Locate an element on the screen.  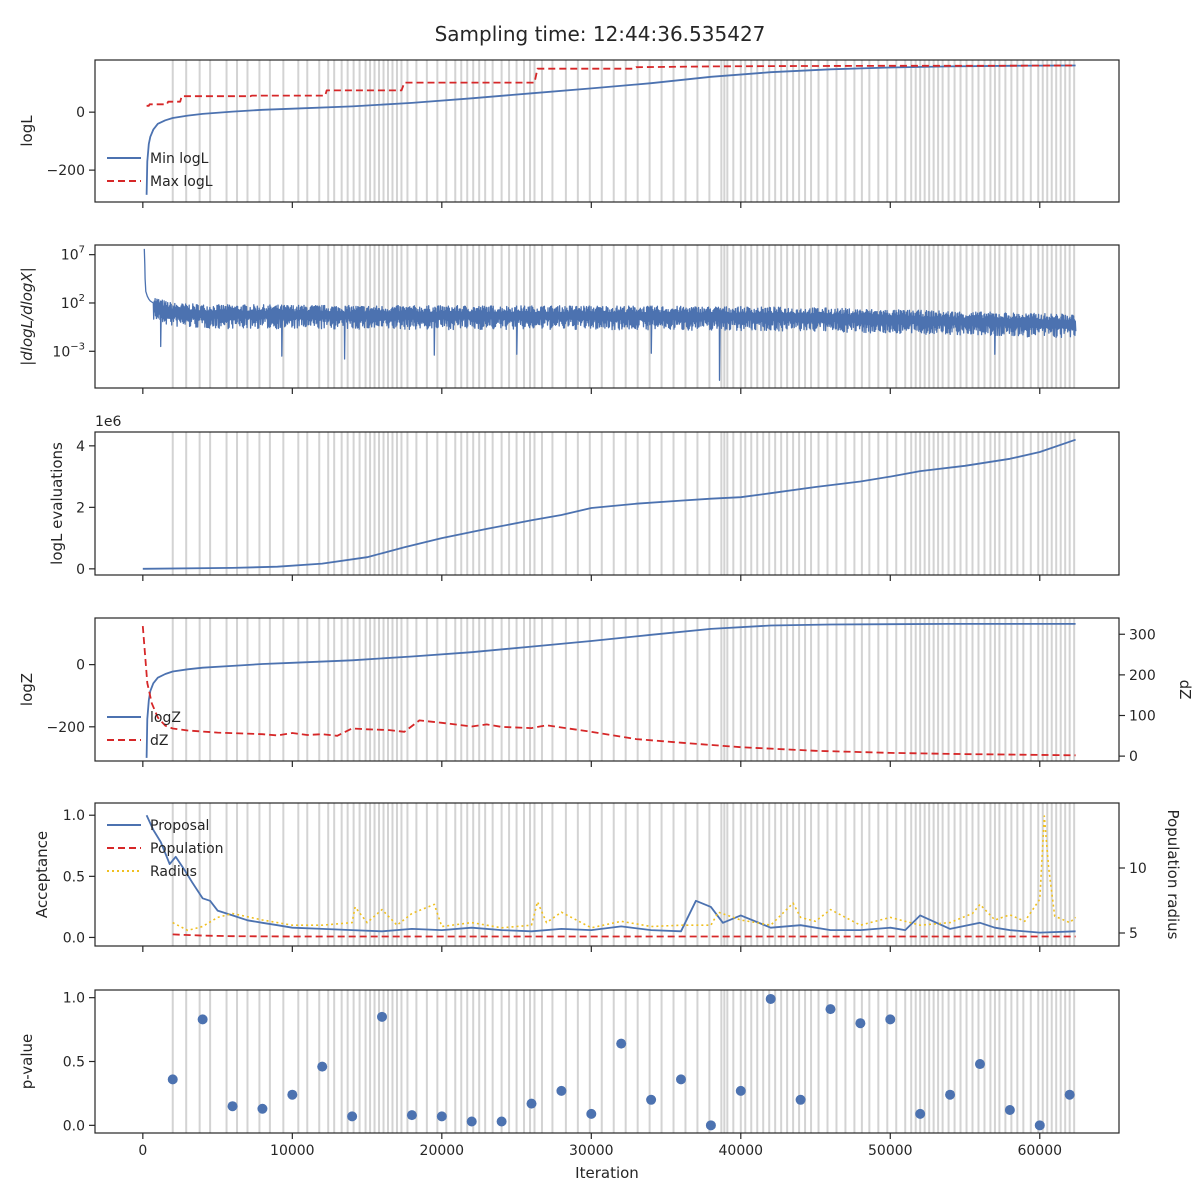
y-tick-label-right: 100 is located at coordinates (1142, 717).